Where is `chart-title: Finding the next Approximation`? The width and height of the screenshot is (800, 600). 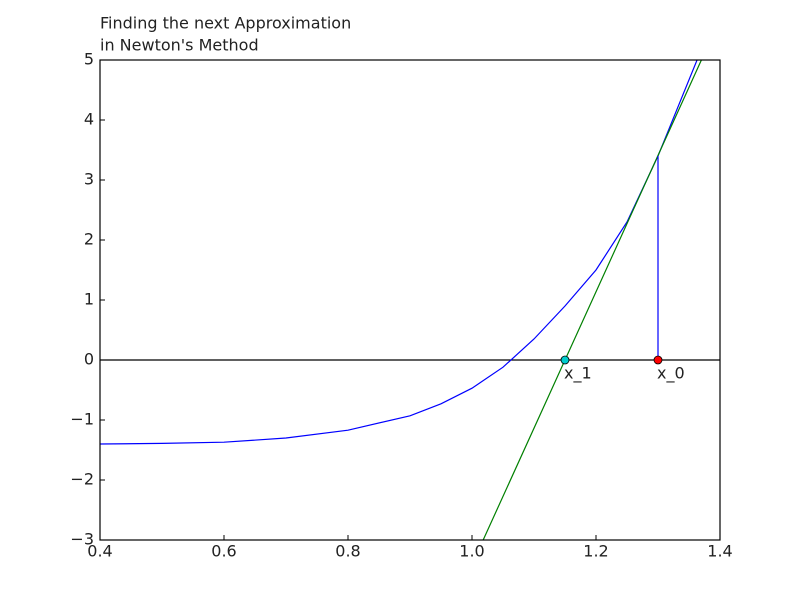
chart-title: Finding the next Approximation is located at coordinates (225, 23).